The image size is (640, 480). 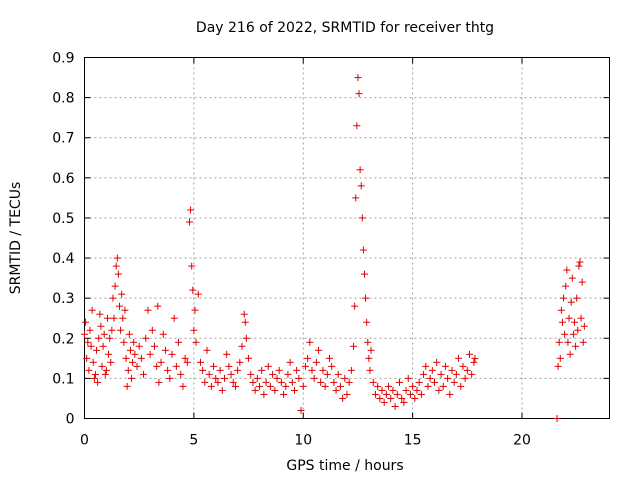 What do you see at coordinates (63, 59) in the screenshot?
I see `y-tick-label: 0.9` at bounding box center [63, 59].